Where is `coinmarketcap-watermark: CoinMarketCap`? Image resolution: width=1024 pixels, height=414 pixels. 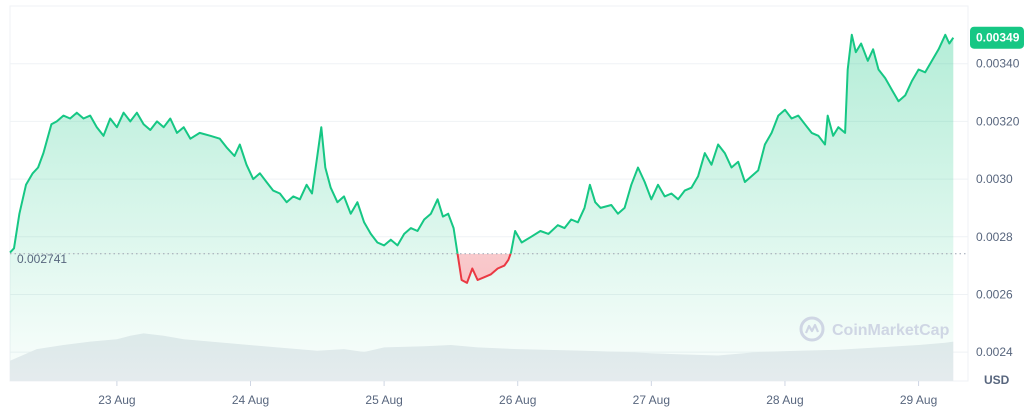
coinmarketcap-watermark: CoinMarketCap is located at coordinates (874, 329).